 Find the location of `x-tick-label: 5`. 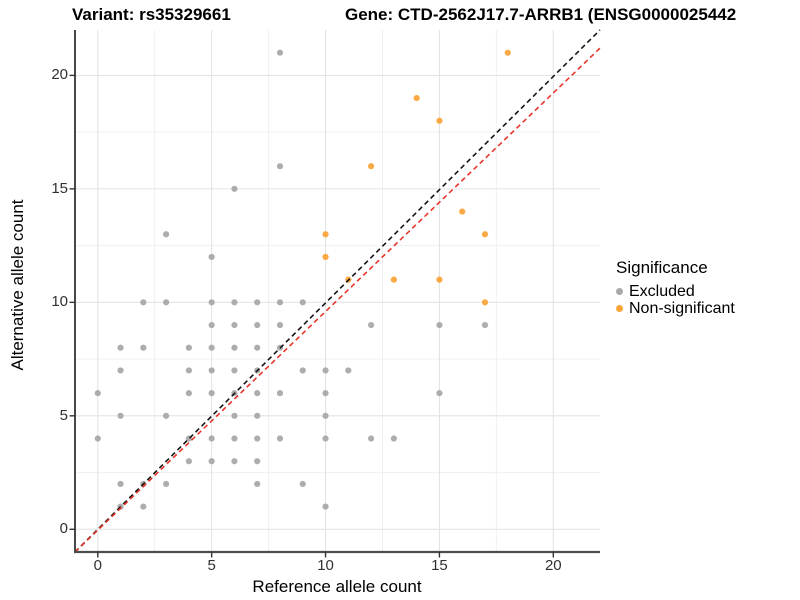

x-tick-label: 5 is located at coordinates (211, 565).